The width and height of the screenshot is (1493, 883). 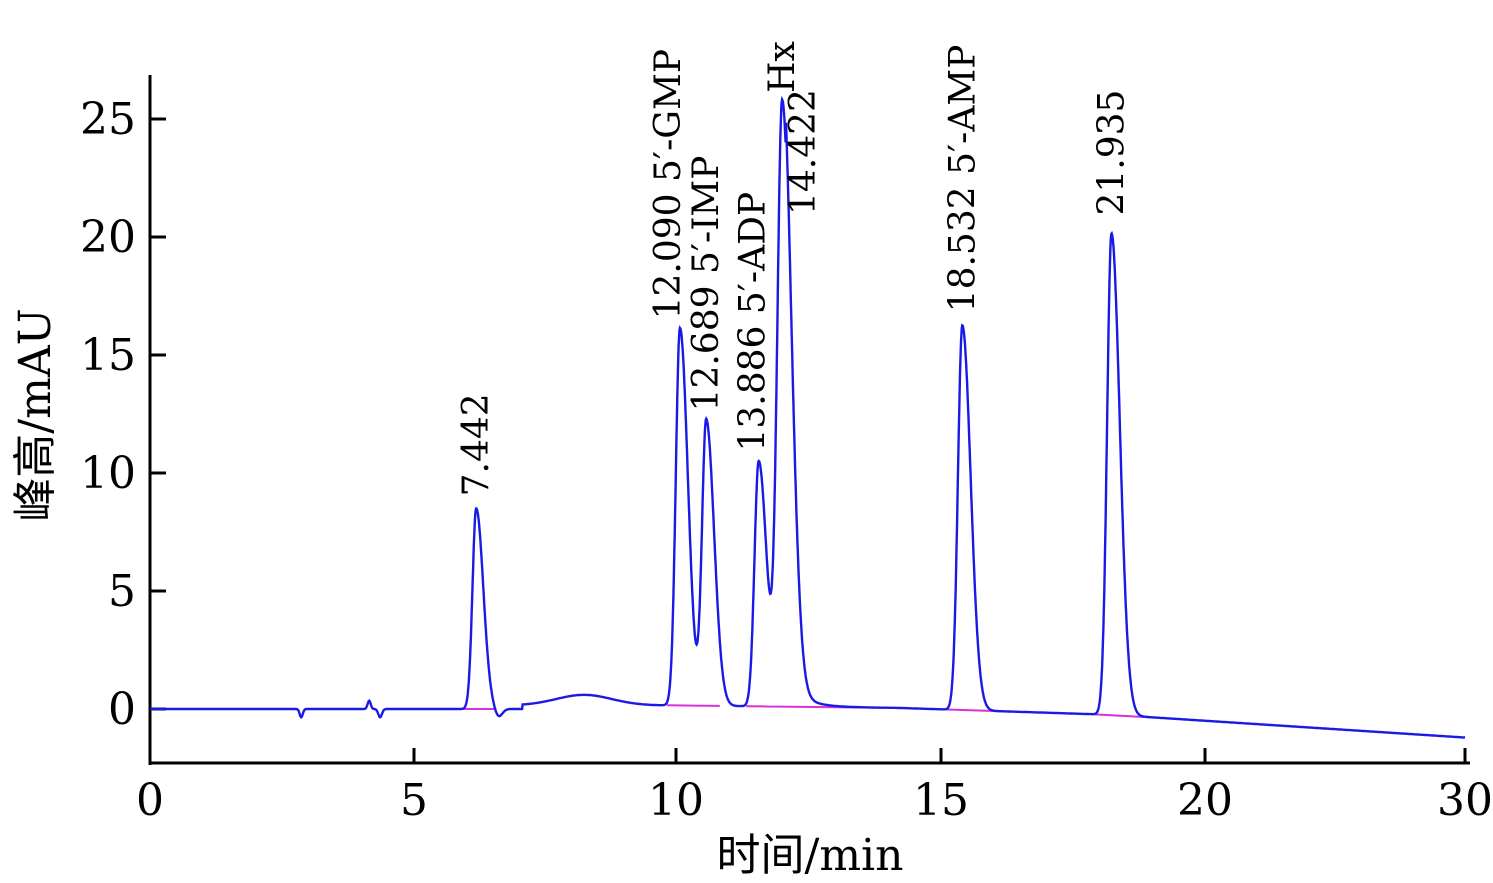 I want to click on y-tick-label: 0, so click(x=122, y=709).